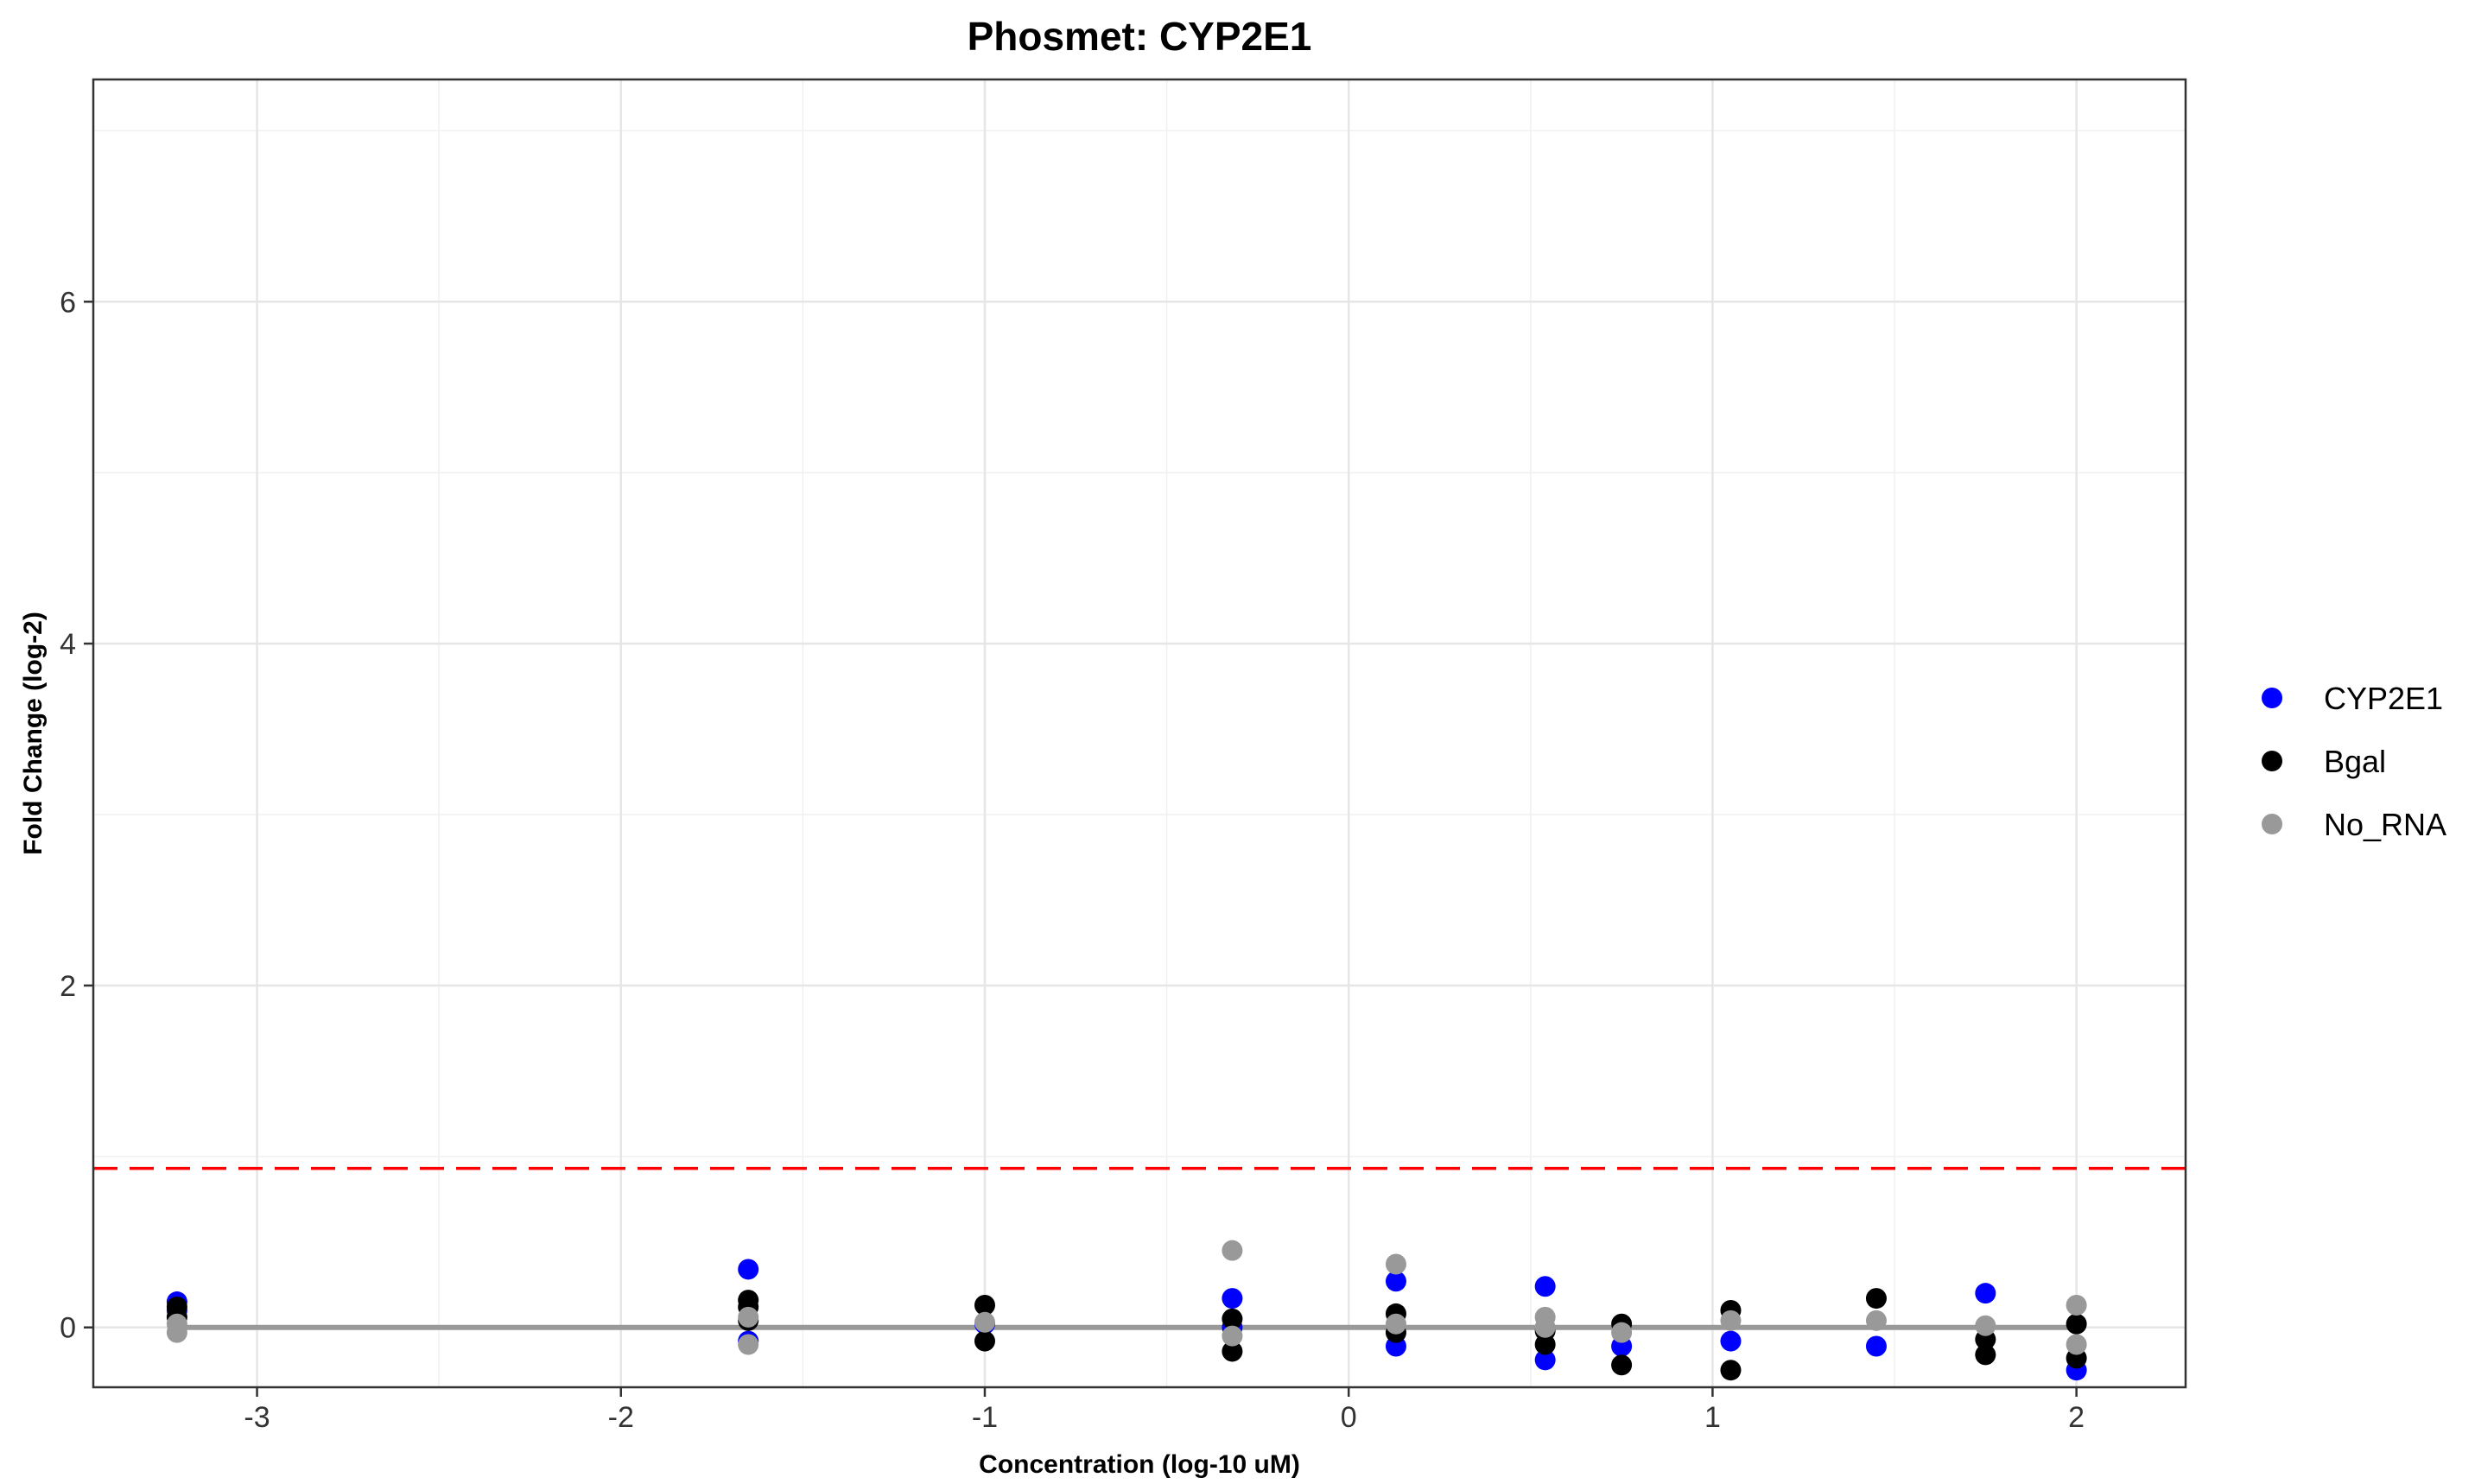 The width and height of the screenshot is (2475, 1484). What do you see at coordinates (985, 1417) in the screenshot?
I see `x-tick-label: -1` at bounding box center [985, 1417].